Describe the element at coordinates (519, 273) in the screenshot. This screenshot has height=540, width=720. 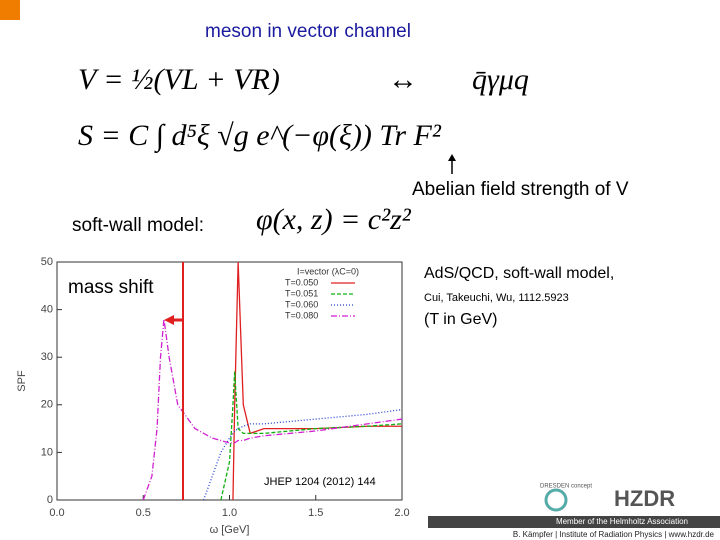
I see `reference: AdS/QCD, soft-wall model,` at that location.